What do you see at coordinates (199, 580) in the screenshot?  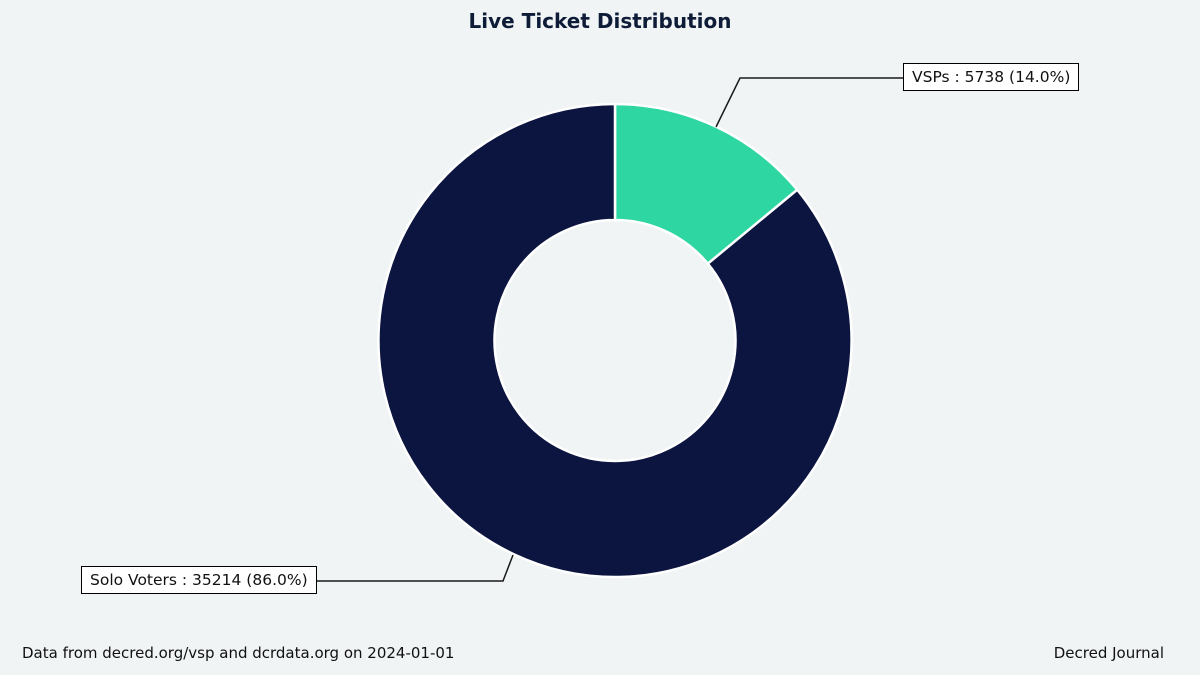 I see `callout-label-solo-voters: Solo Voters : 35214 (86.0%)` at bounding box center [199, 580].